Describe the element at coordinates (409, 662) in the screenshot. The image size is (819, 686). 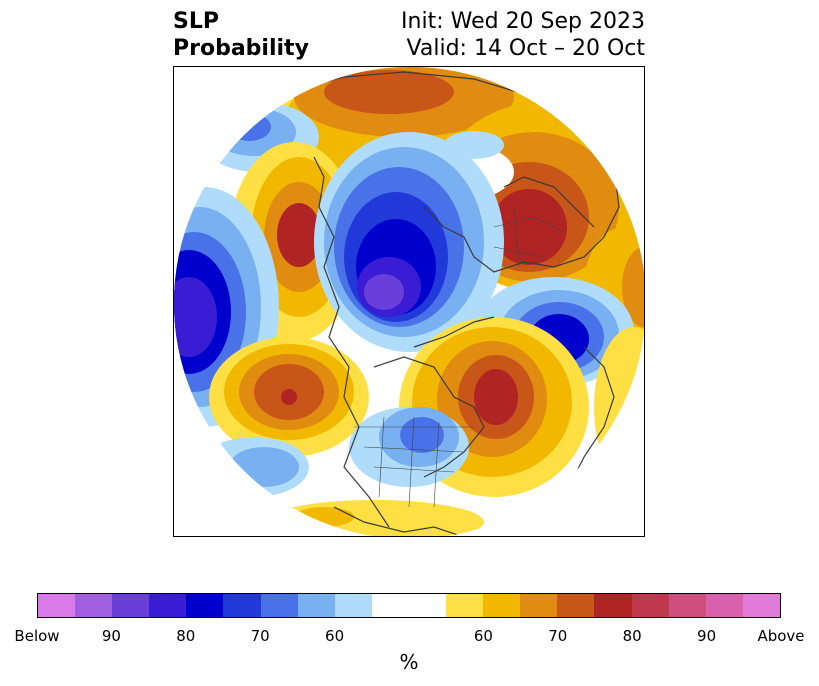
I see `colorbar-unit: %` at that location.